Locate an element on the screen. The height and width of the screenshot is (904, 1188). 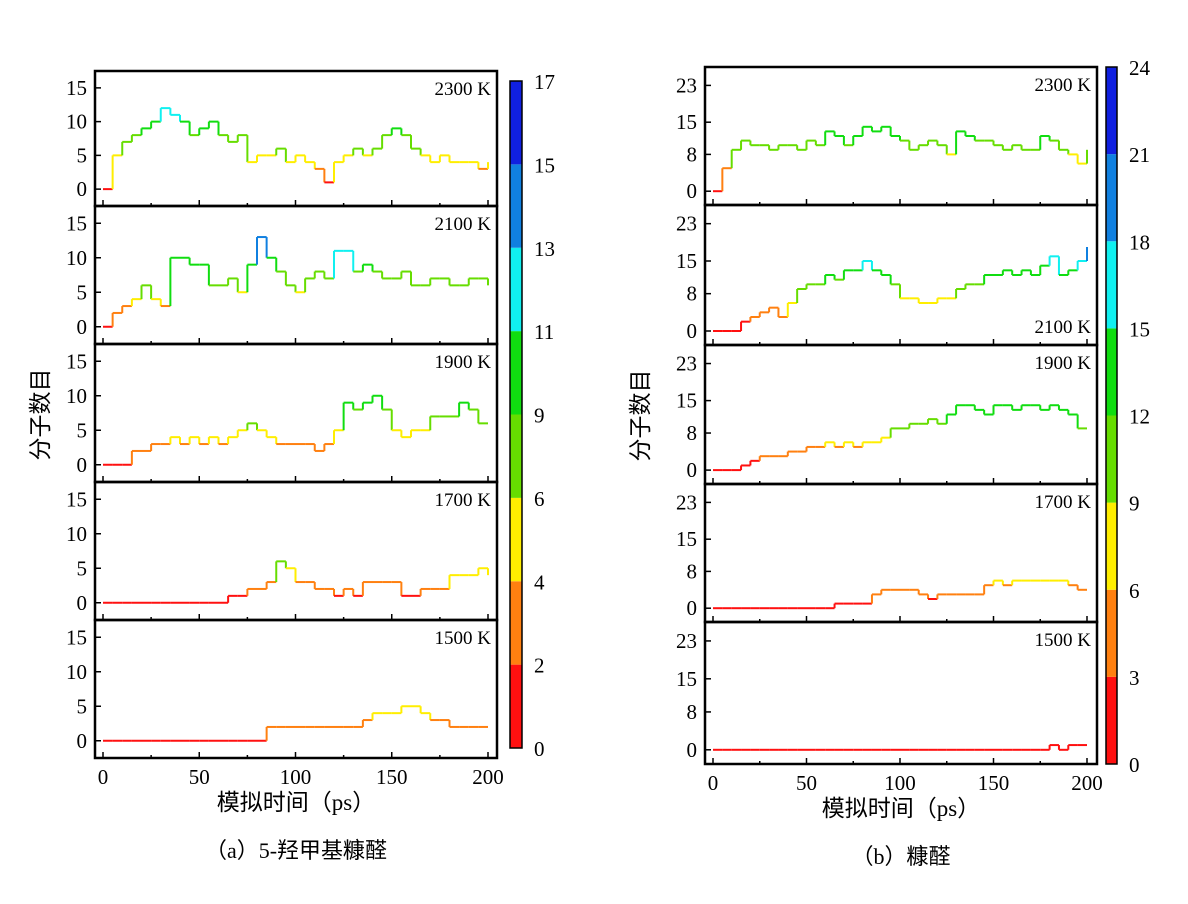
panel-1900k: 0 8 15 23 1900 K is located at coordinates (887, 414).